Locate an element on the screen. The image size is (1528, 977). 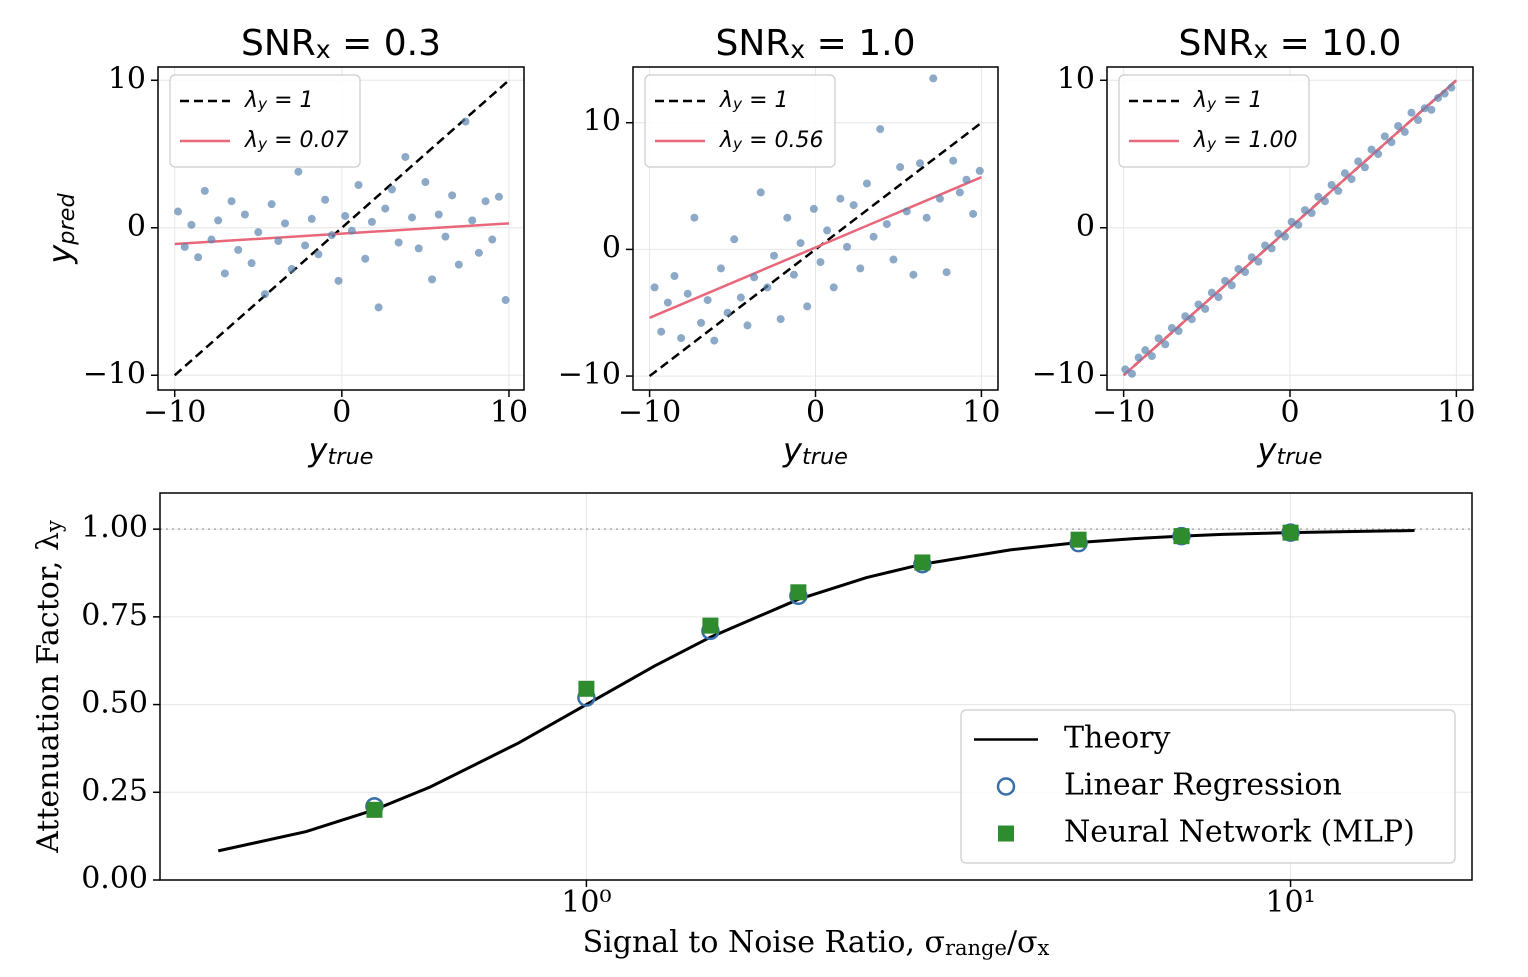
panel-title-part: = 1.0 is located at coordinates (860, 43).